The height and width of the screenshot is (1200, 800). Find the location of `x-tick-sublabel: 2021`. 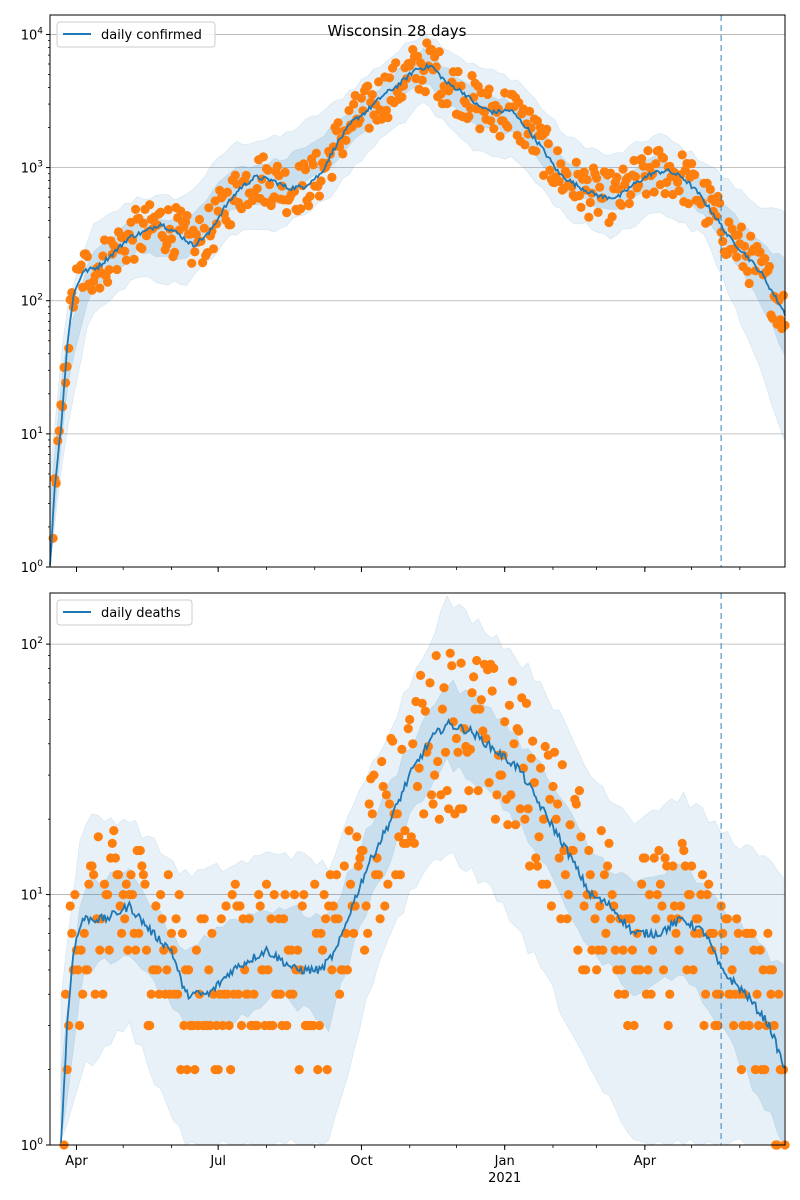

x-tick-sublabel: 2021 is located at coordinates (504, 1178).